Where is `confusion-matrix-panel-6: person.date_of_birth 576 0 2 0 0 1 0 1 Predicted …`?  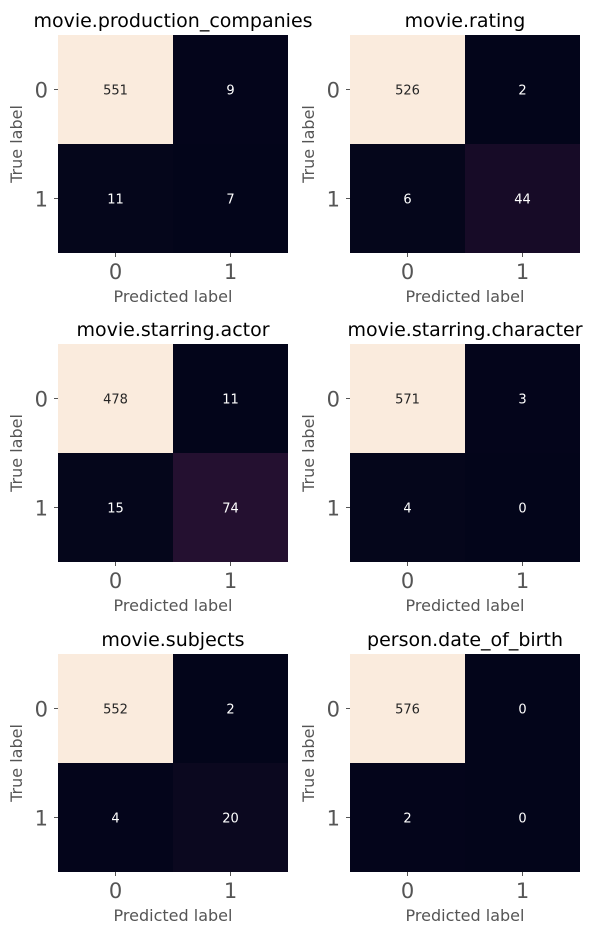 confusion-matrix-panel-6: person.date_of_birth 576 0 2 0 0 1 0 1 Predicted … is located at coordinates (439, 777).